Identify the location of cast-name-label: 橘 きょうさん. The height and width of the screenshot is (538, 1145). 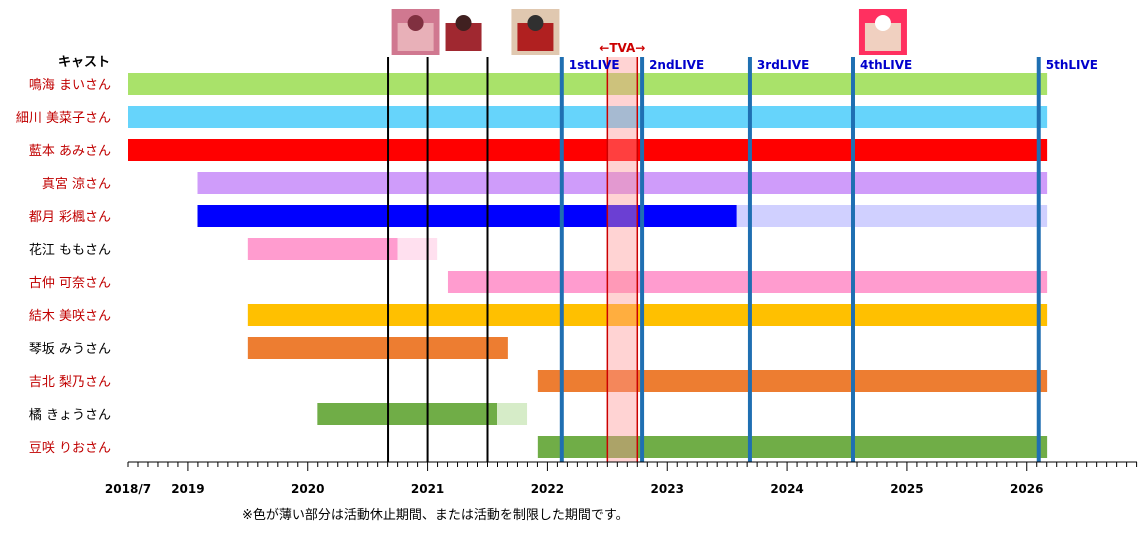
(70, 415).